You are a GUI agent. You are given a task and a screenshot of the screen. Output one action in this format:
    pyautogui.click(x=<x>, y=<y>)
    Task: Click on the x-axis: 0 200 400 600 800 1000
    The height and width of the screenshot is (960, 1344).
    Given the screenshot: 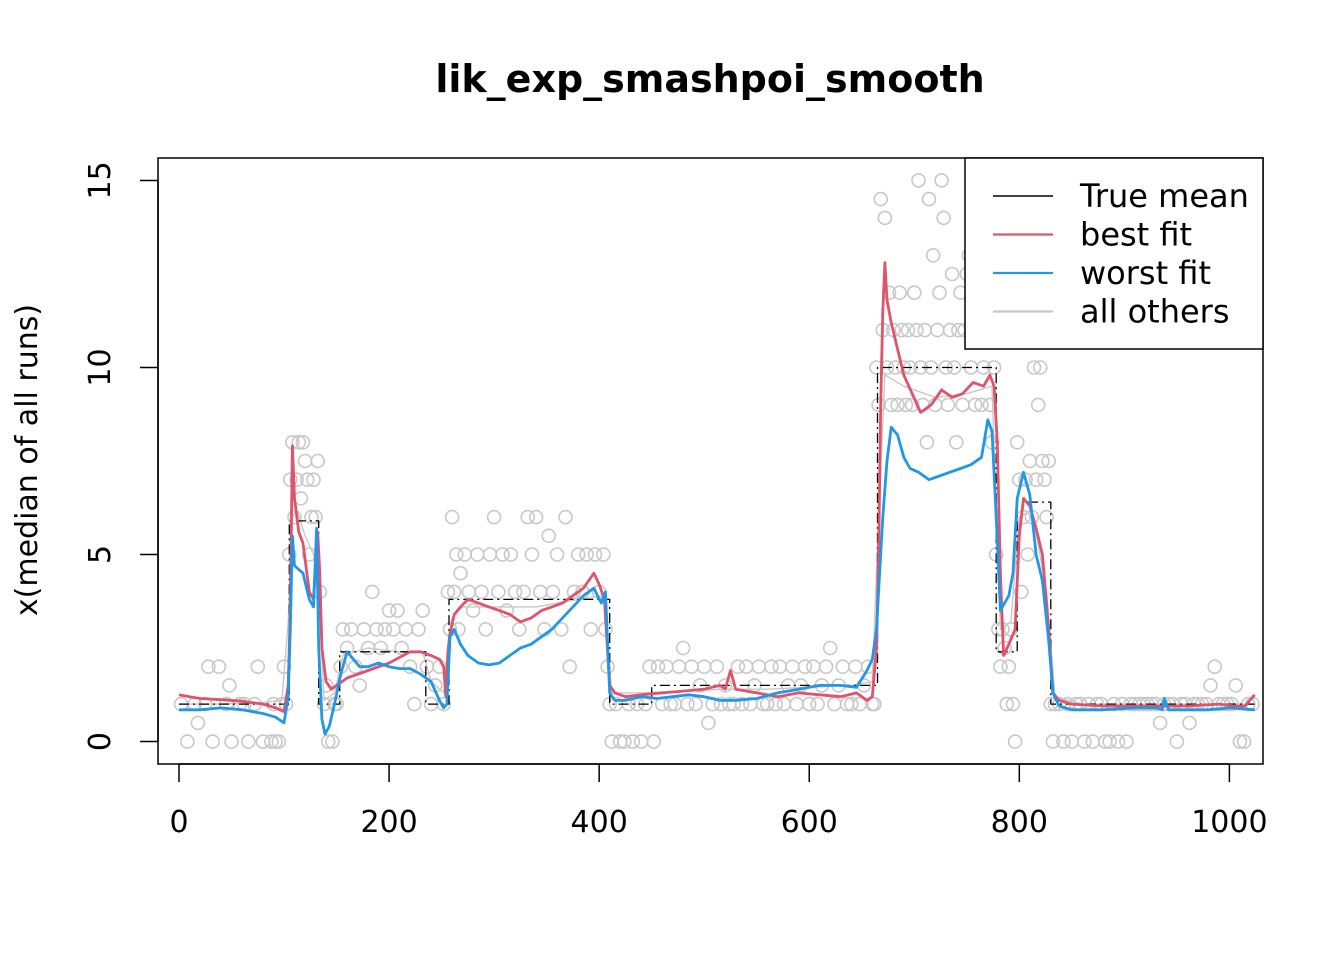 What is the action you would take?
    pyautogui.click(x=718, y=801)
    